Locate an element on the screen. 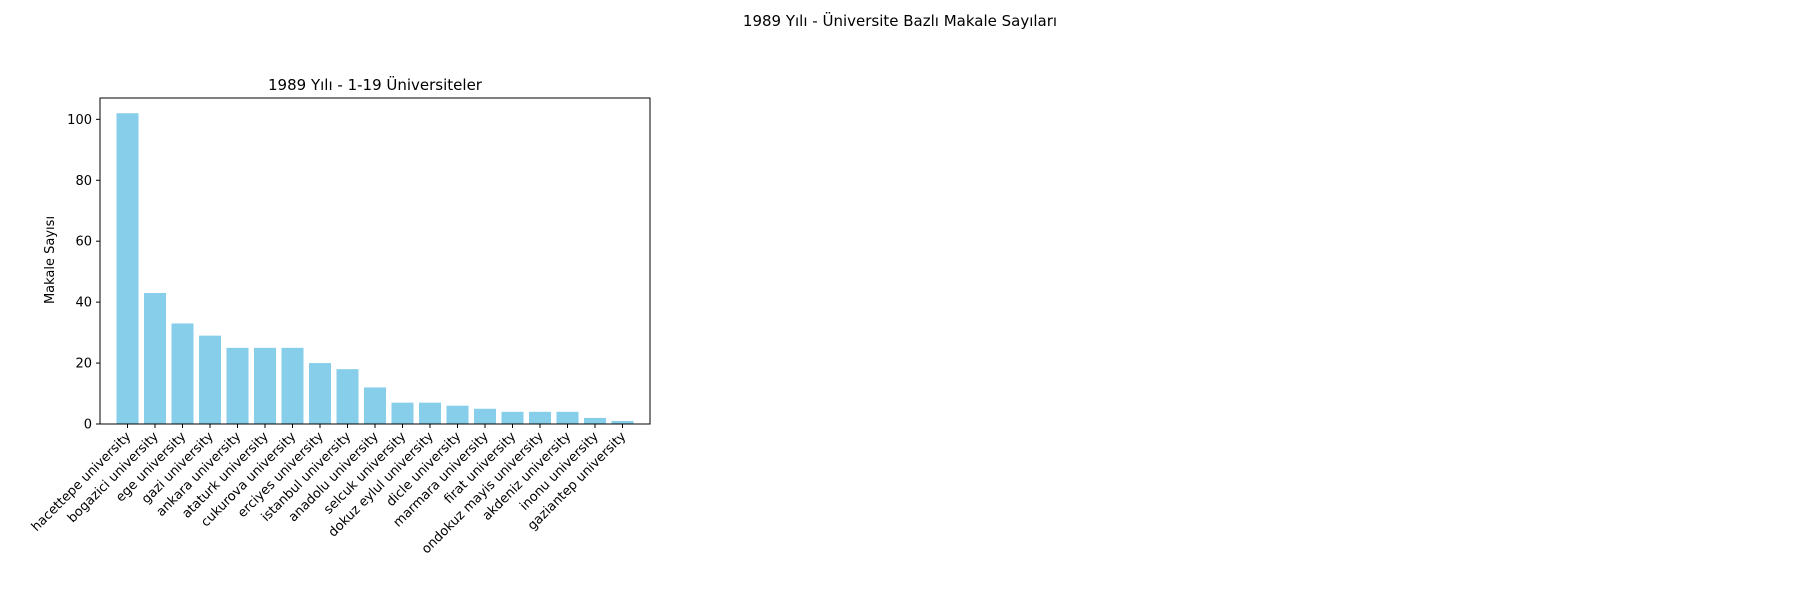 The height and width of the screenshot is (600, 1800). y-axis-label: Makale Sayısı is located at coordinates (50, 260).